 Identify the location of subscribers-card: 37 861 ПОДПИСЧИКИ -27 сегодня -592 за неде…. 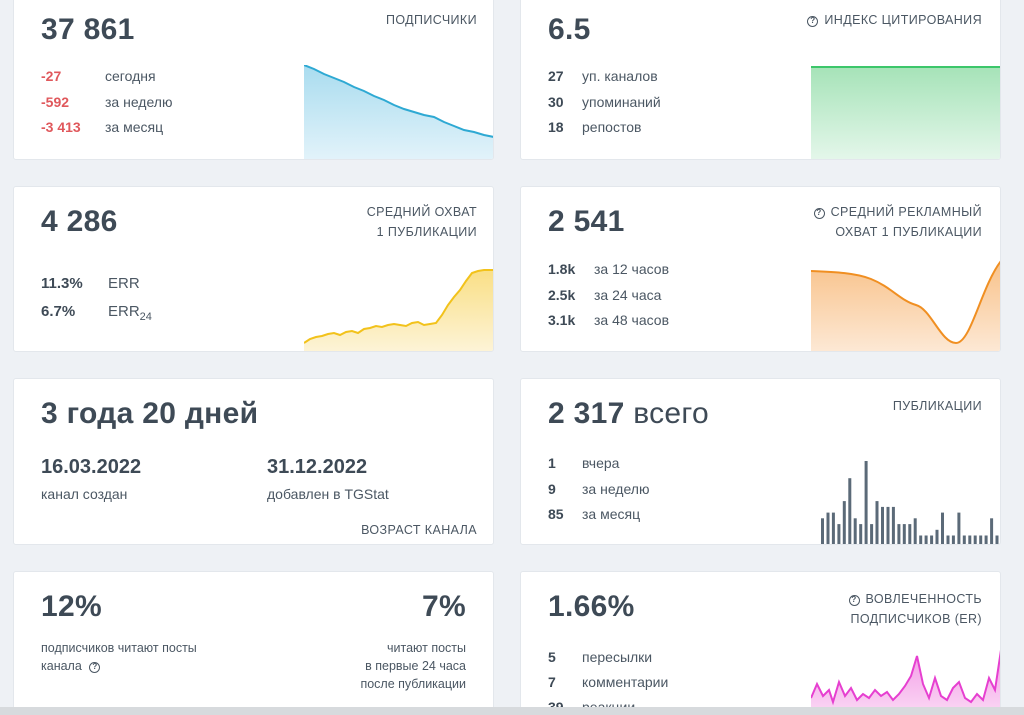
(253, 80).